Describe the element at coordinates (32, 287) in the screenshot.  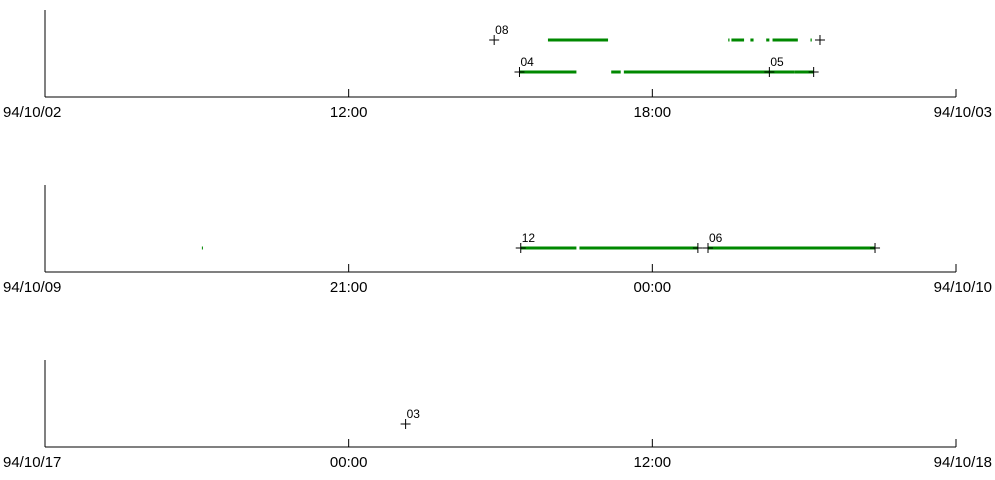
I see `x-tick-label: 94/10/09` at that location.